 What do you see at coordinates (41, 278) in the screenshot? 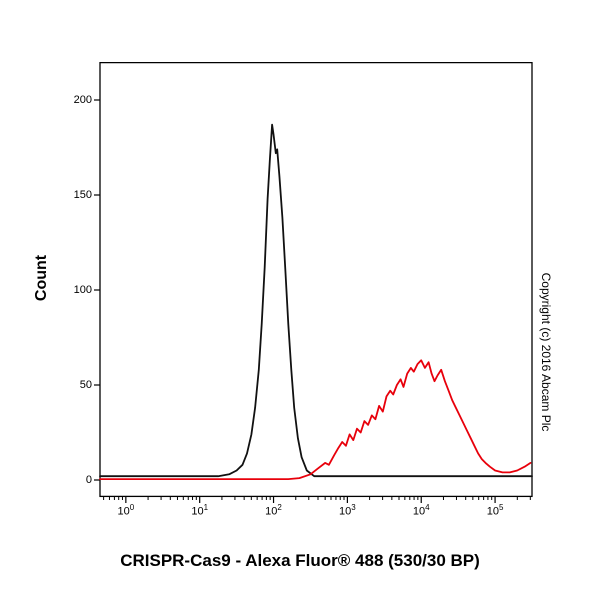
I see `y-axis-label: Count` at bounding box center [41, 278].